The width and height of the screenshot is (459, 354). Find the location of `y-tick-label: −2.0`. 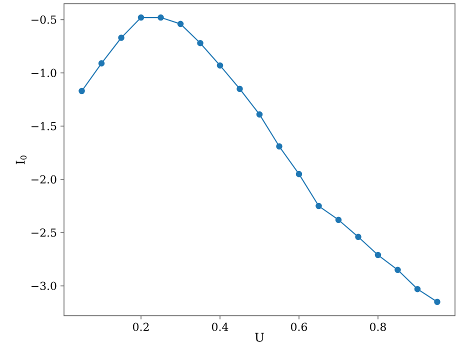

y-tick-label: −2.0 is located at coordinates (44, 179).